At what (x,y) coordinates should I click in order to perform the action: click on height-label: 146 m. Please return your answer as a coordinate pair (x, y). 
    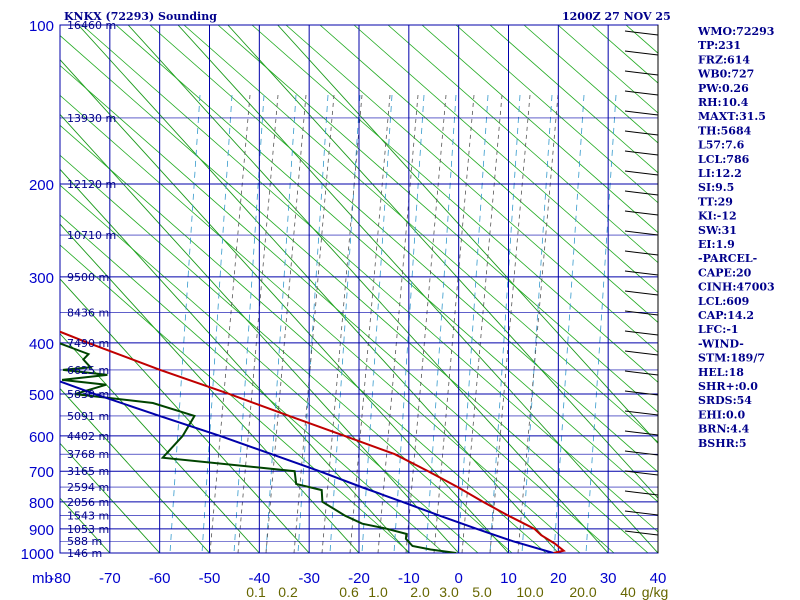
    Looking at the image, I should click on (84, 553).